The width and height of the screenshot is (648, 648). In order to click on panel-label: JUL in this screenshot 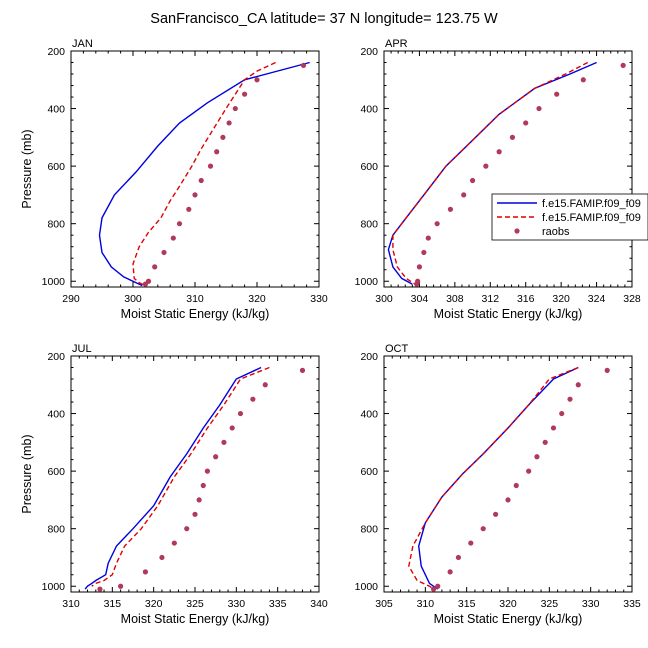, I will do `click(82, 349)`.